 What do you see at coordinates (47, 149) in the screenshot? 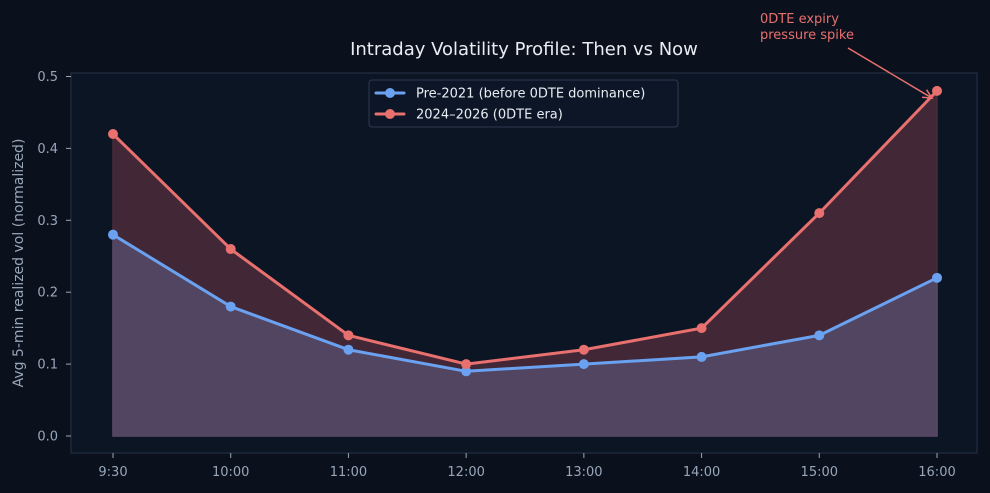
I see `y-tick-label: 0.4` at bounding box center [47, 149].